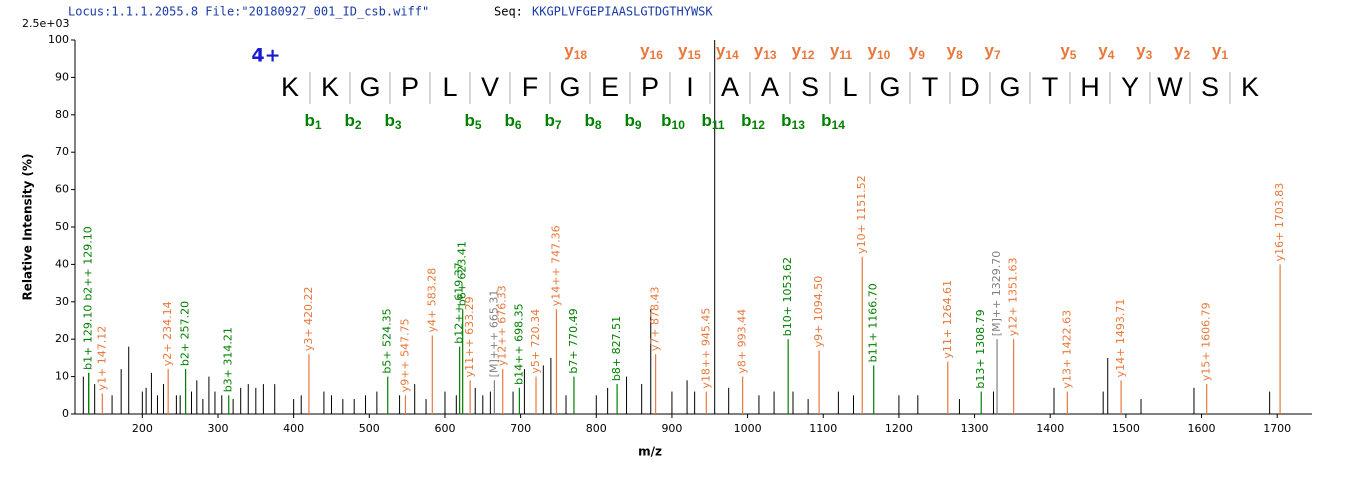  Describe the element at coordinates (65, 413) in the screenshot. I see `y-tick-label: 0` at that location.